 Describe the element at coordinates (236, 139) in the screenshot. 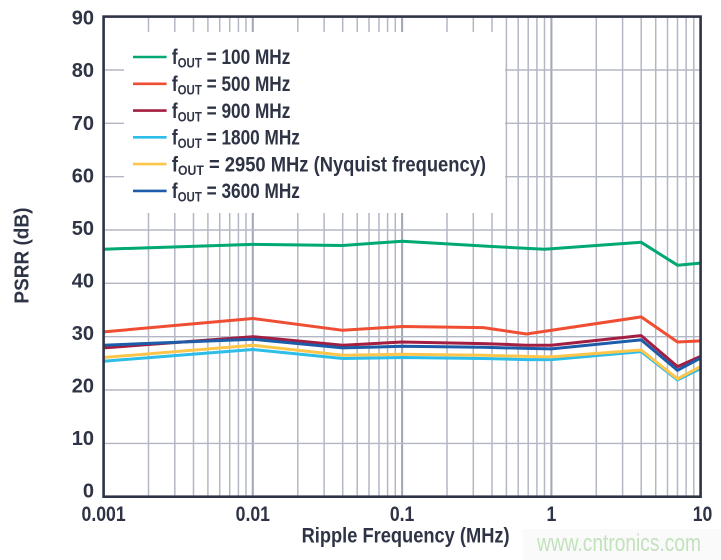

I see `svg-text: fOUT = 1800 MHz` at that location.